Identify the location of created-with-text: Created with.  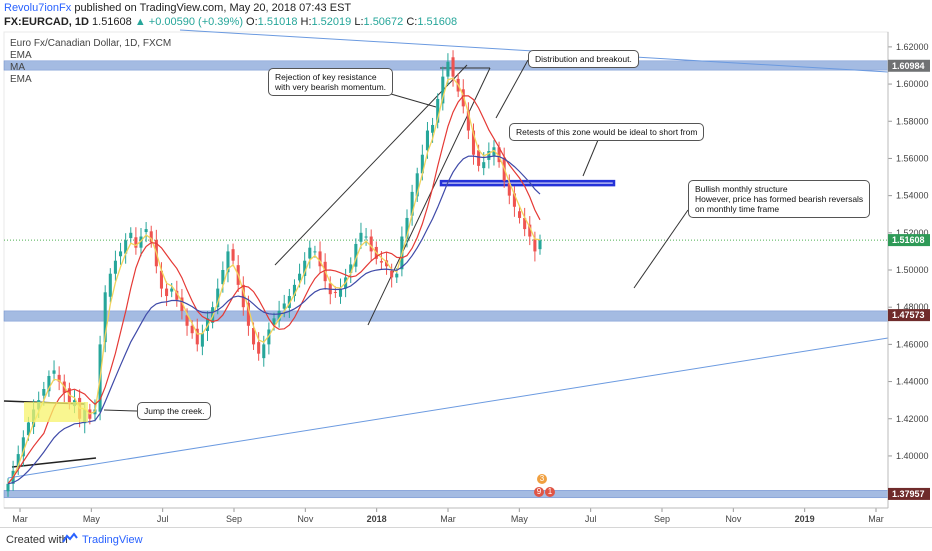
(37, 540).